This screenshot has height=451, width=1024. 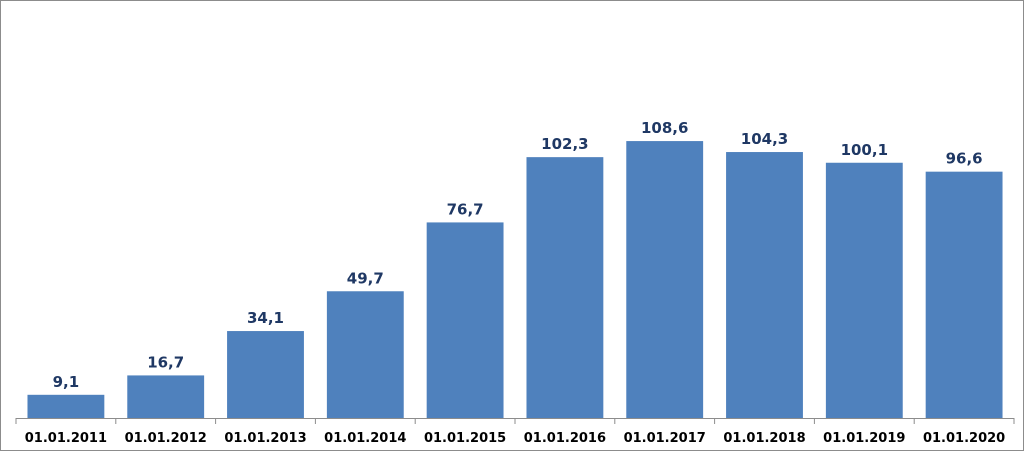 What do you see at coordinates (365, 278) in the screenshot?
I see `data-label: 49,7` at bounding box center [365, 278].